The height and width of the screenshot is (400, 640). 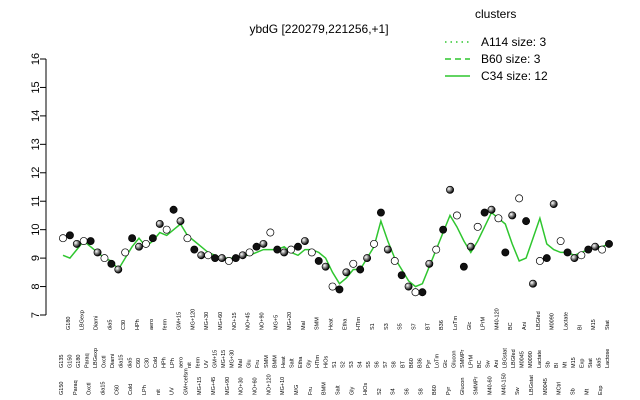 What do you see at coordinates (96, 358) in the screenshot?
I see `x-category-label: LBGexp` at bounding box center [96, 358].